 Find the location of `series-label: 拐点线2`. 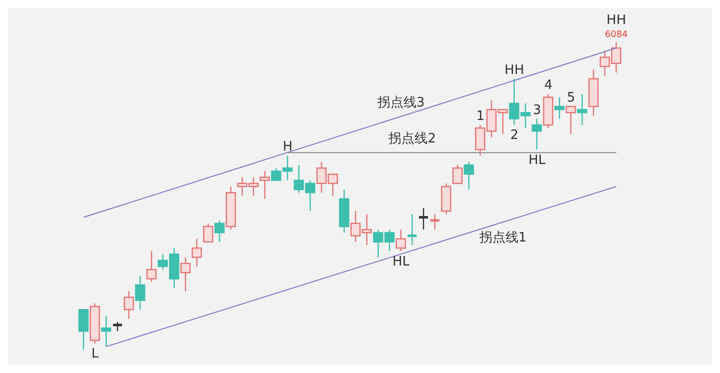

series-label: 拐点线2 is located at coordinates (412, 139).